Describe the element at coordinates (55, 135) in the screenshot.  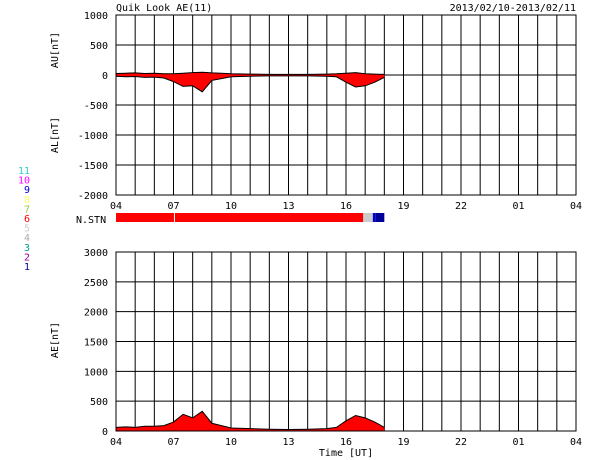
I see `y-axis-label-al: AL[nT]` at that location.